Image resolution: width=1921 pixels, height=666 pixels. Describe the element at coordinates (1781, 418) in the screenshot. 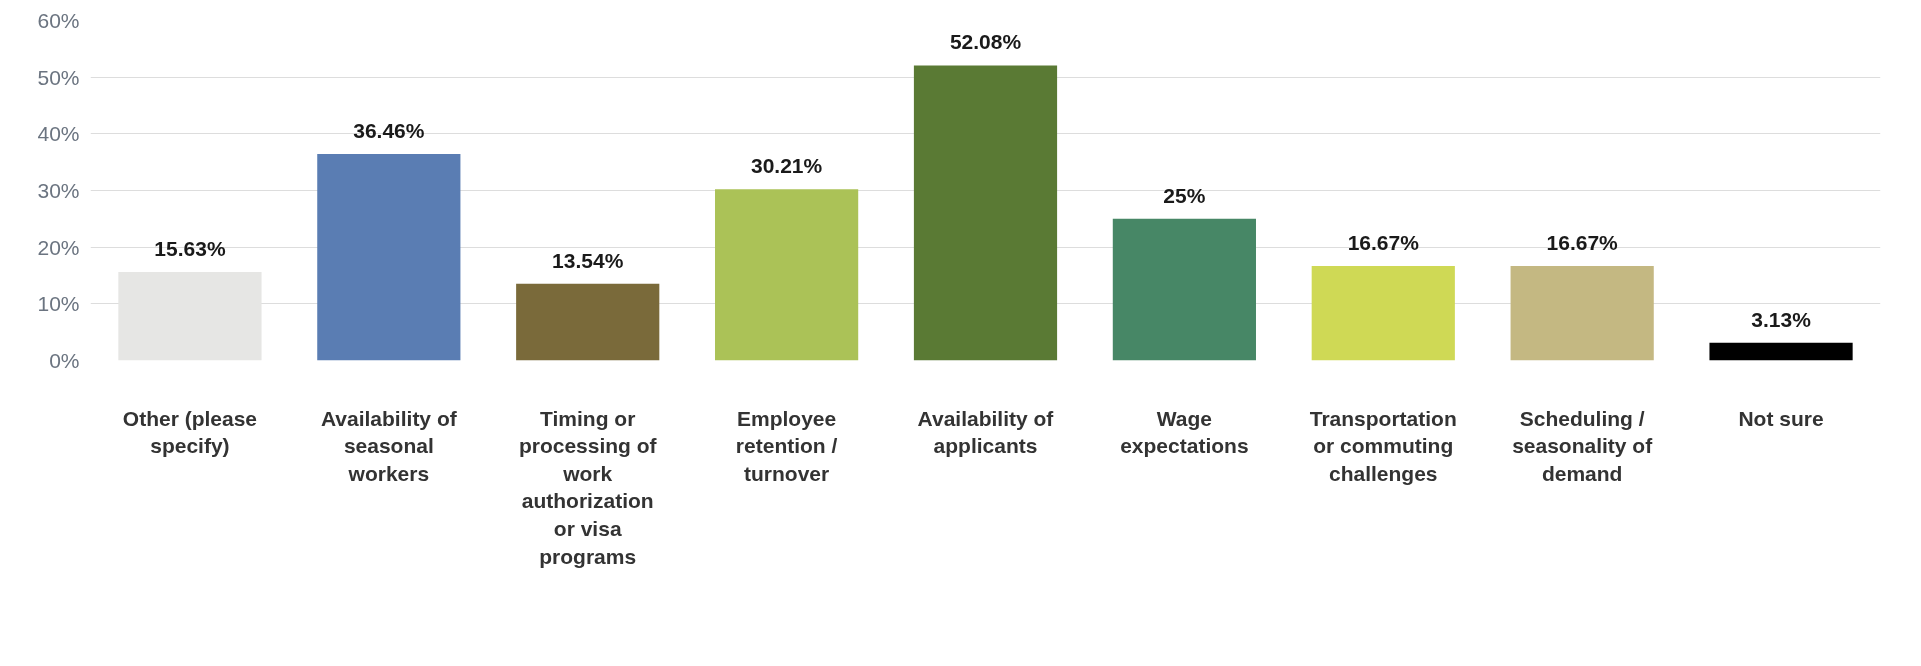

I see `x-tick-label: Not sure` at that location.